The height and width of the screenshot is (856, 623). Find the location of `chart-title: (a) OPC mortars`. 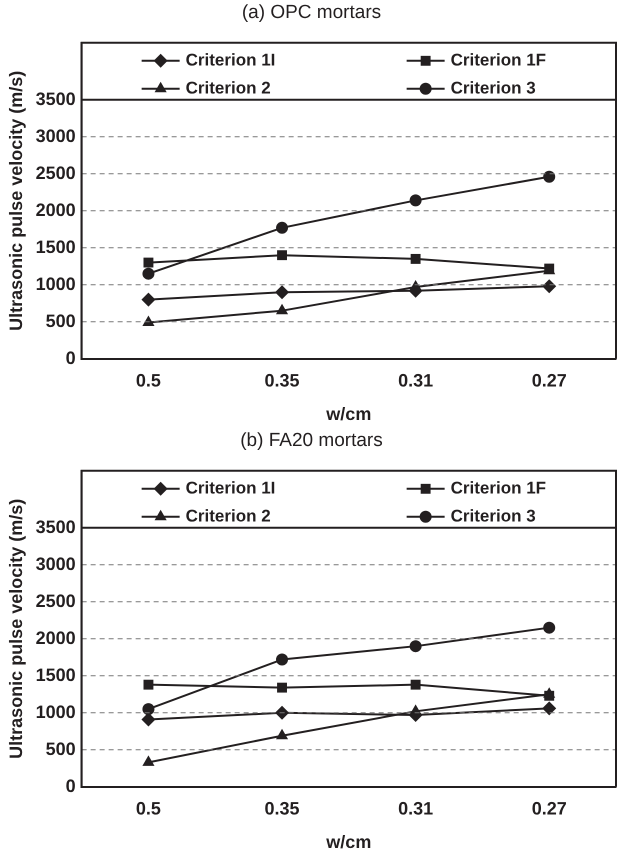

chart-title: (a) OPC mortars is located at coordinates (311, 13).